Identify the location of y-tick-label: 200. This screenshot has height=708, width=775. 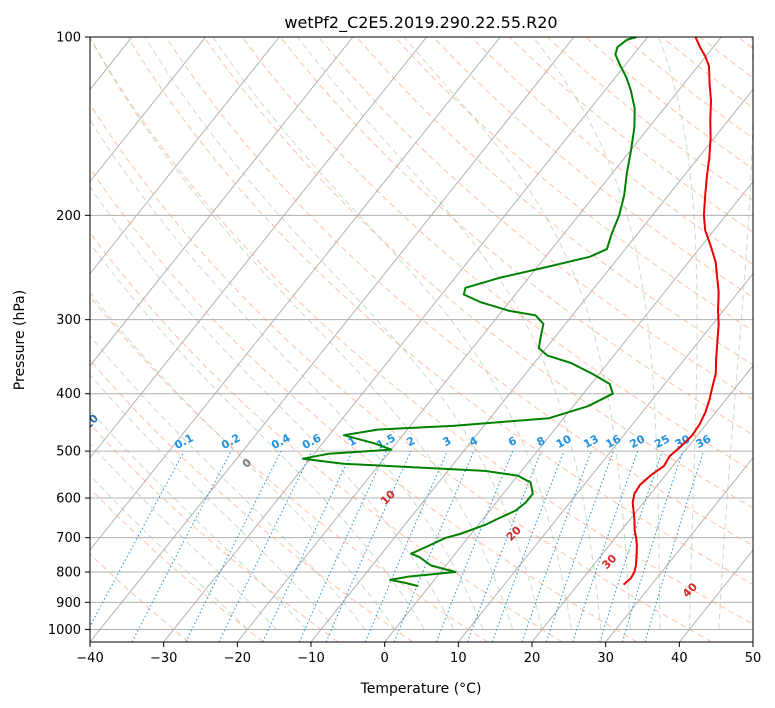
(68, 216).